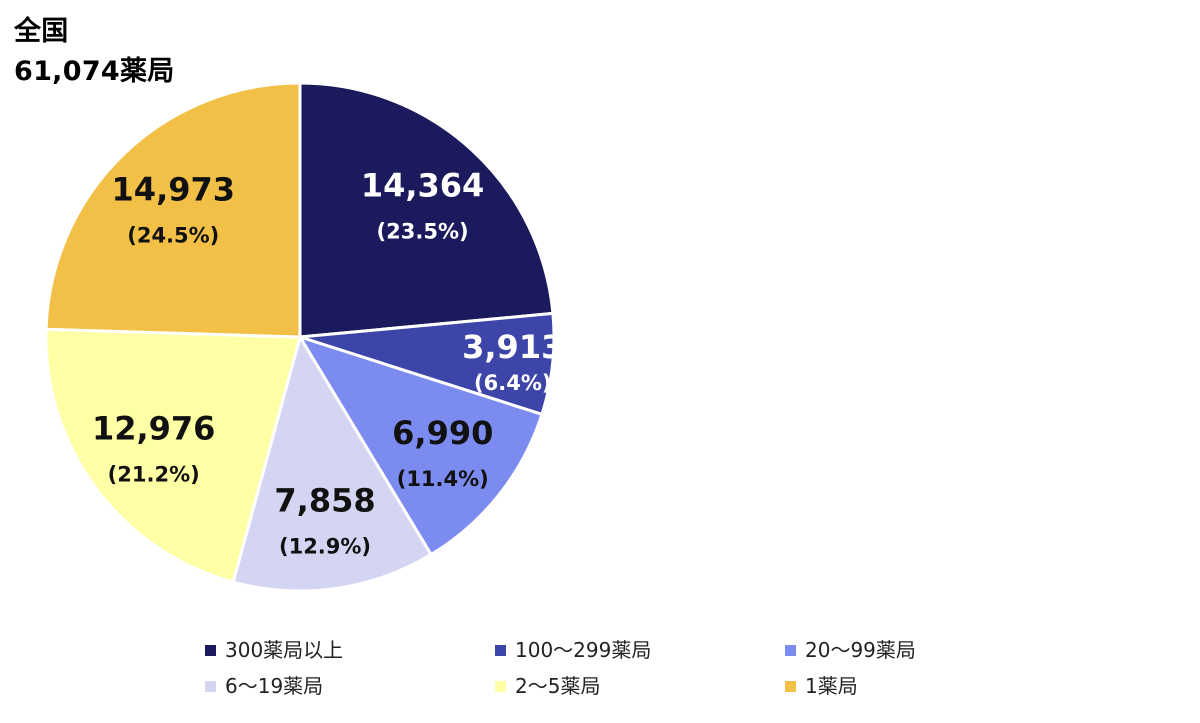 The height and width of the screenshot is (723, 1200). Describe the element at coordinates (423, 231) in the screenshot. I see `slice-percent-label: (23.5%)` at that location.